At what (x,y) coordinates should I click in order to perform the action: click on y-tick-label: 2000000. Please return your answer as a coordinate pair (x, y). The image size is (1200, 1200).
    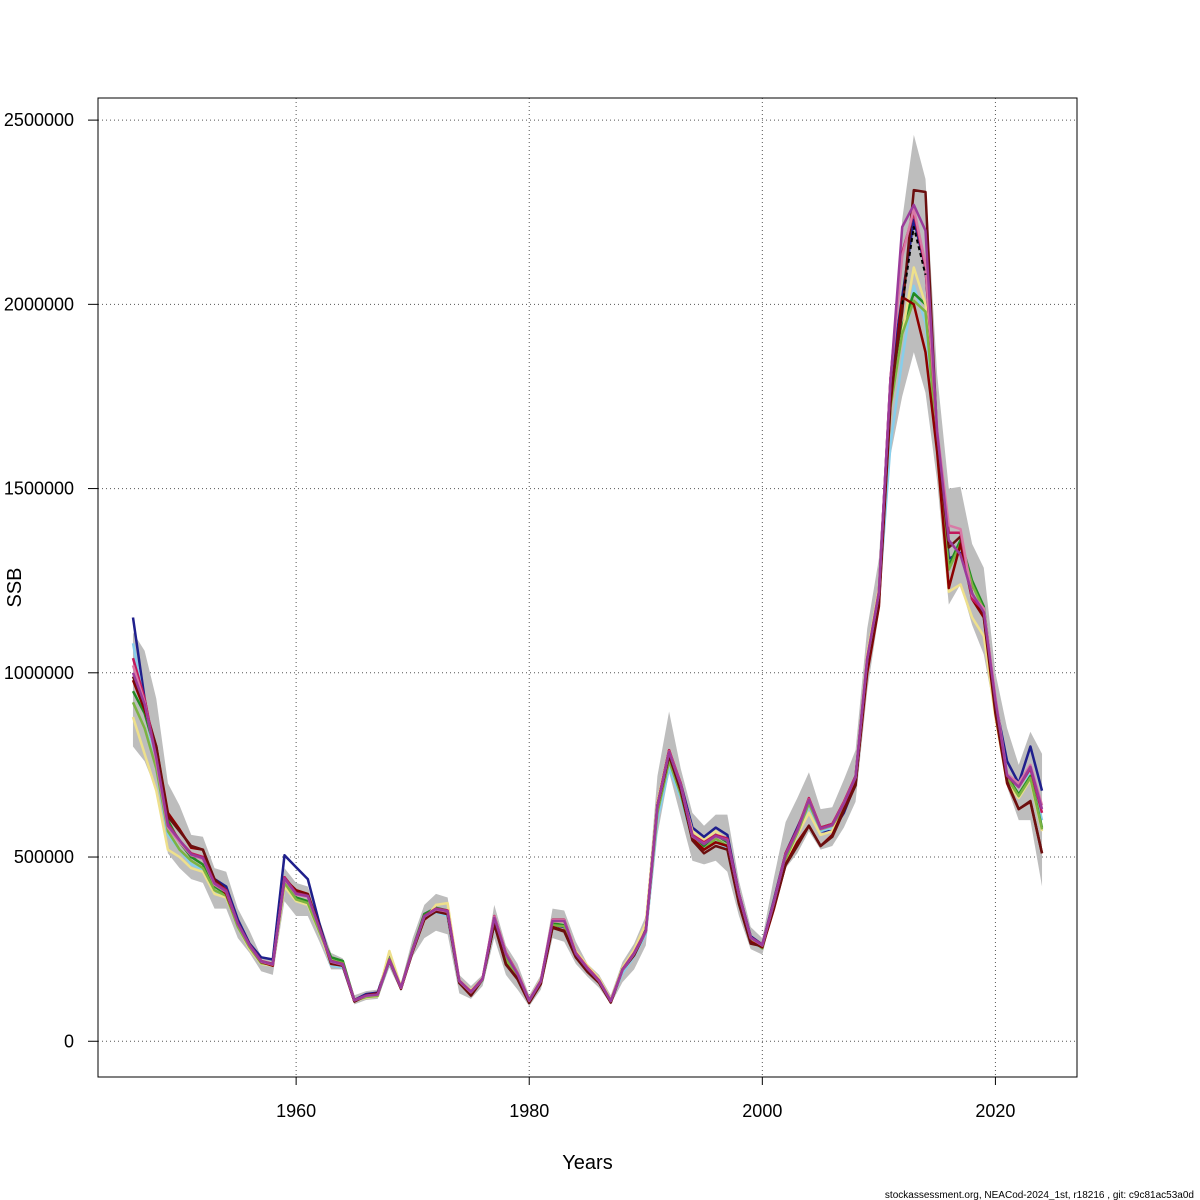
    Looking at the image, I should click on (39, 304).